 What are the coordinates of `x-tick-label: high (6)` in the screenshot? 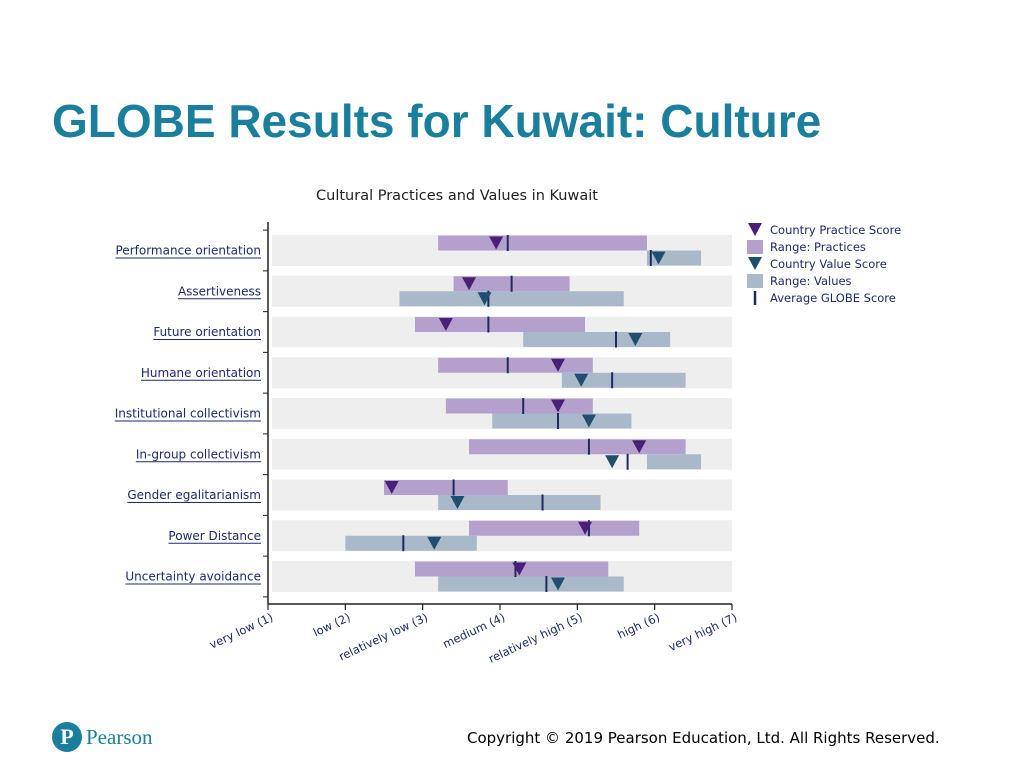 It's located at (638, 626).